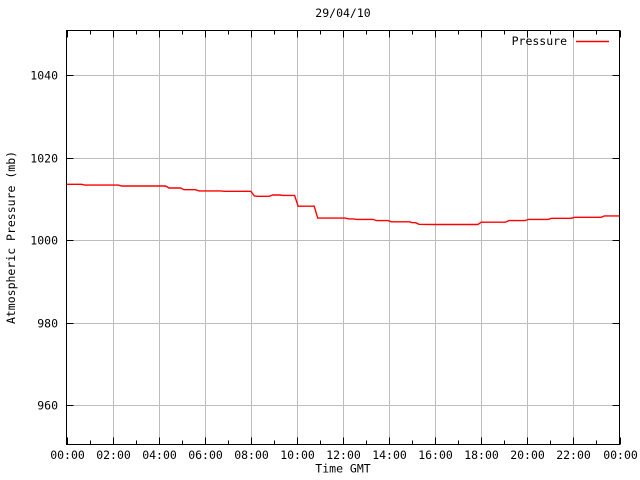 The width and height of the screenshot is (640, 480). Describe the element at coordinates (47, 406) in the screenshot. I see `y-tick-label: 960` at that location.